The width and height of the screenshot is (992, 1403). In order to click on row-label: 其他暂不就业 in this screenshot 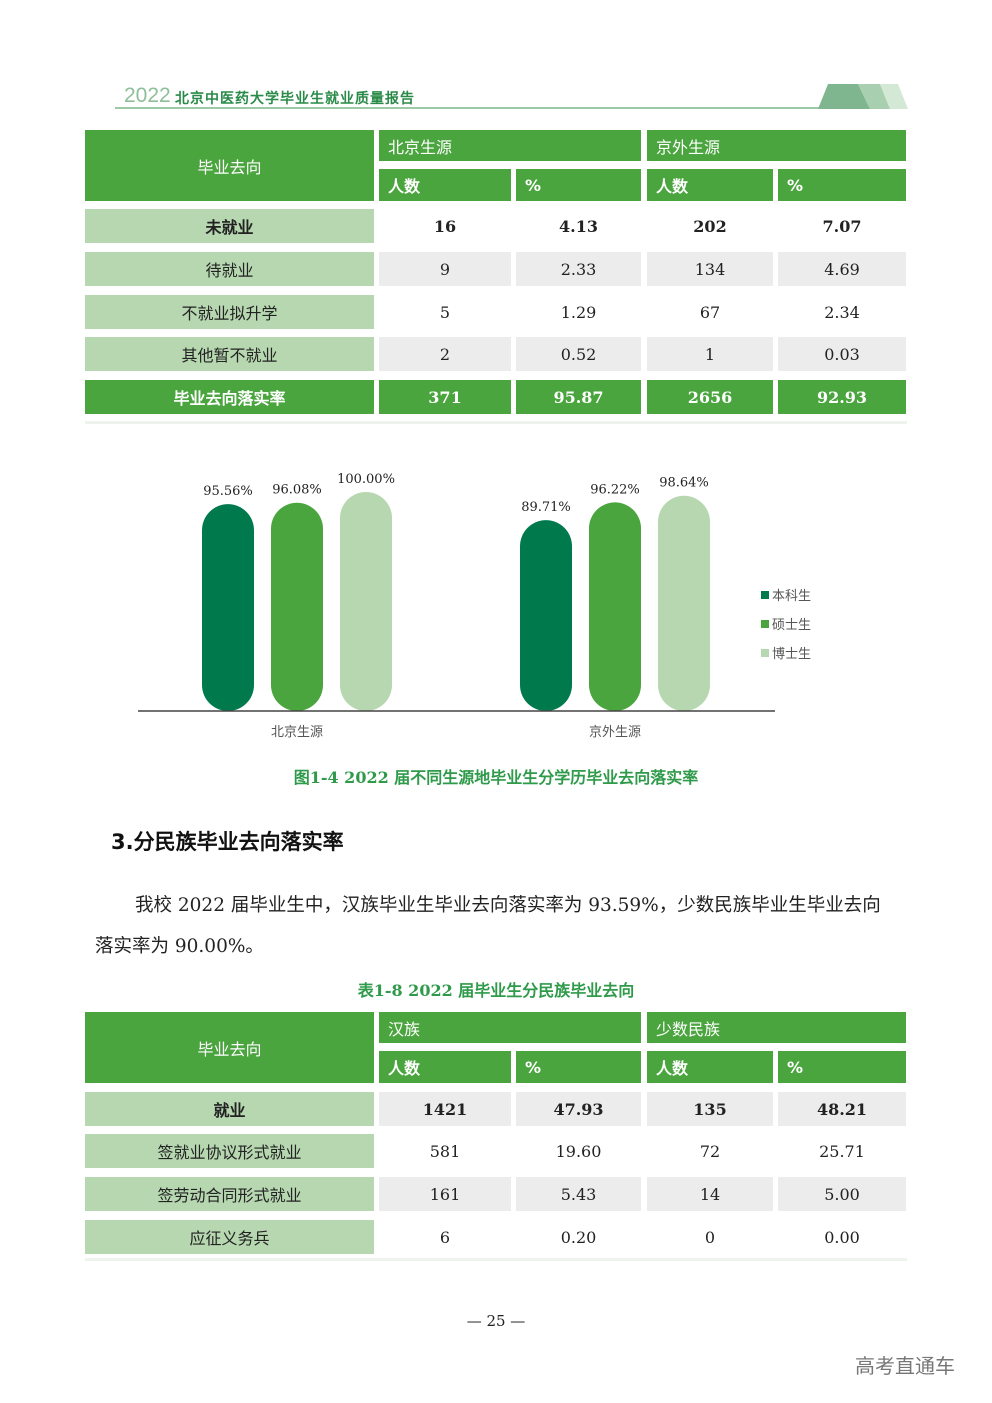, I will do `click(229, 354)`.